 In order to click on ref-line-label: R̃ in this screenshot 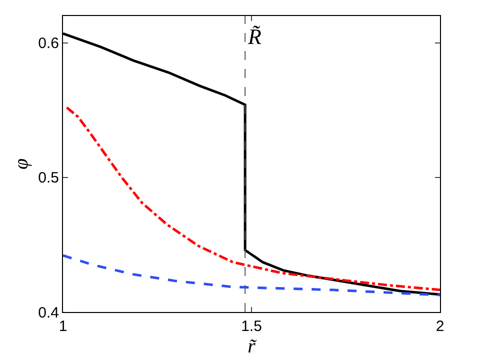, I will do `click(254, 36)`.